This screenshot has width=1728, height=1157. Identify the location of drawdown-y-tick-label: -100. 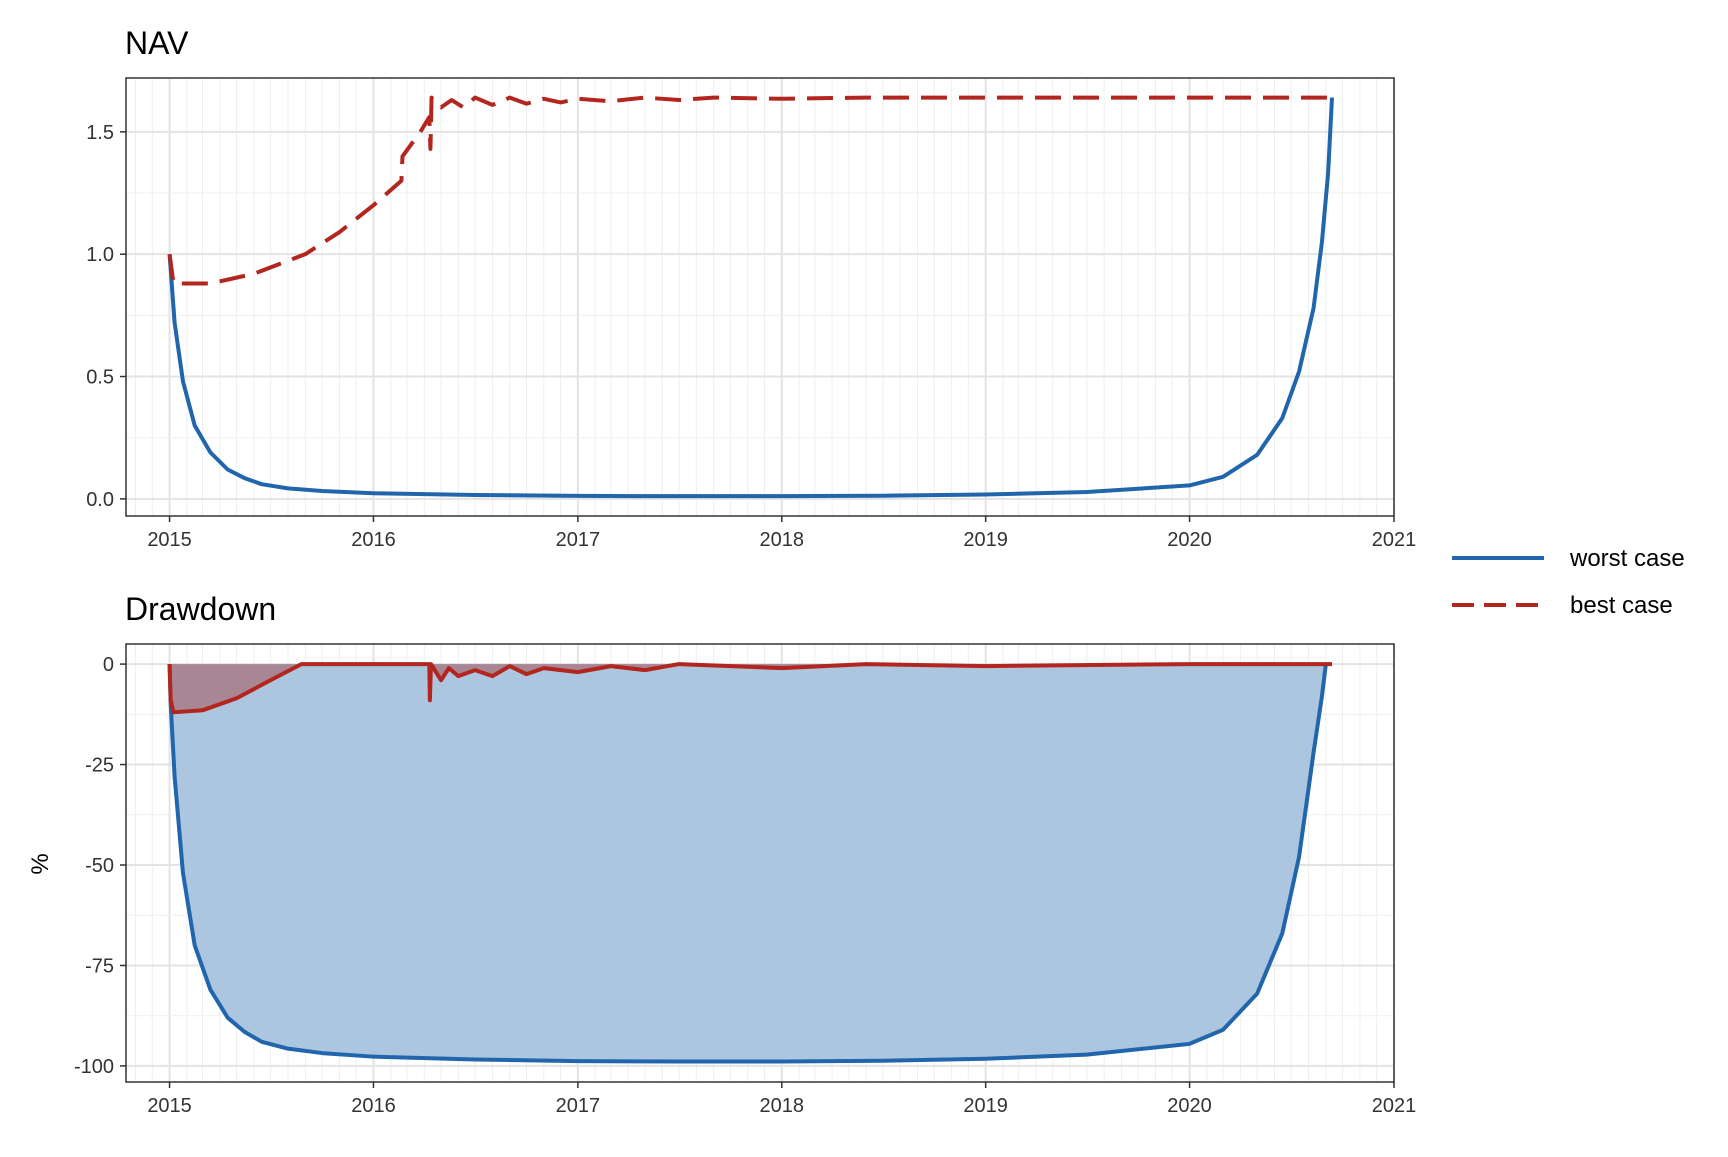
(94, 1067).